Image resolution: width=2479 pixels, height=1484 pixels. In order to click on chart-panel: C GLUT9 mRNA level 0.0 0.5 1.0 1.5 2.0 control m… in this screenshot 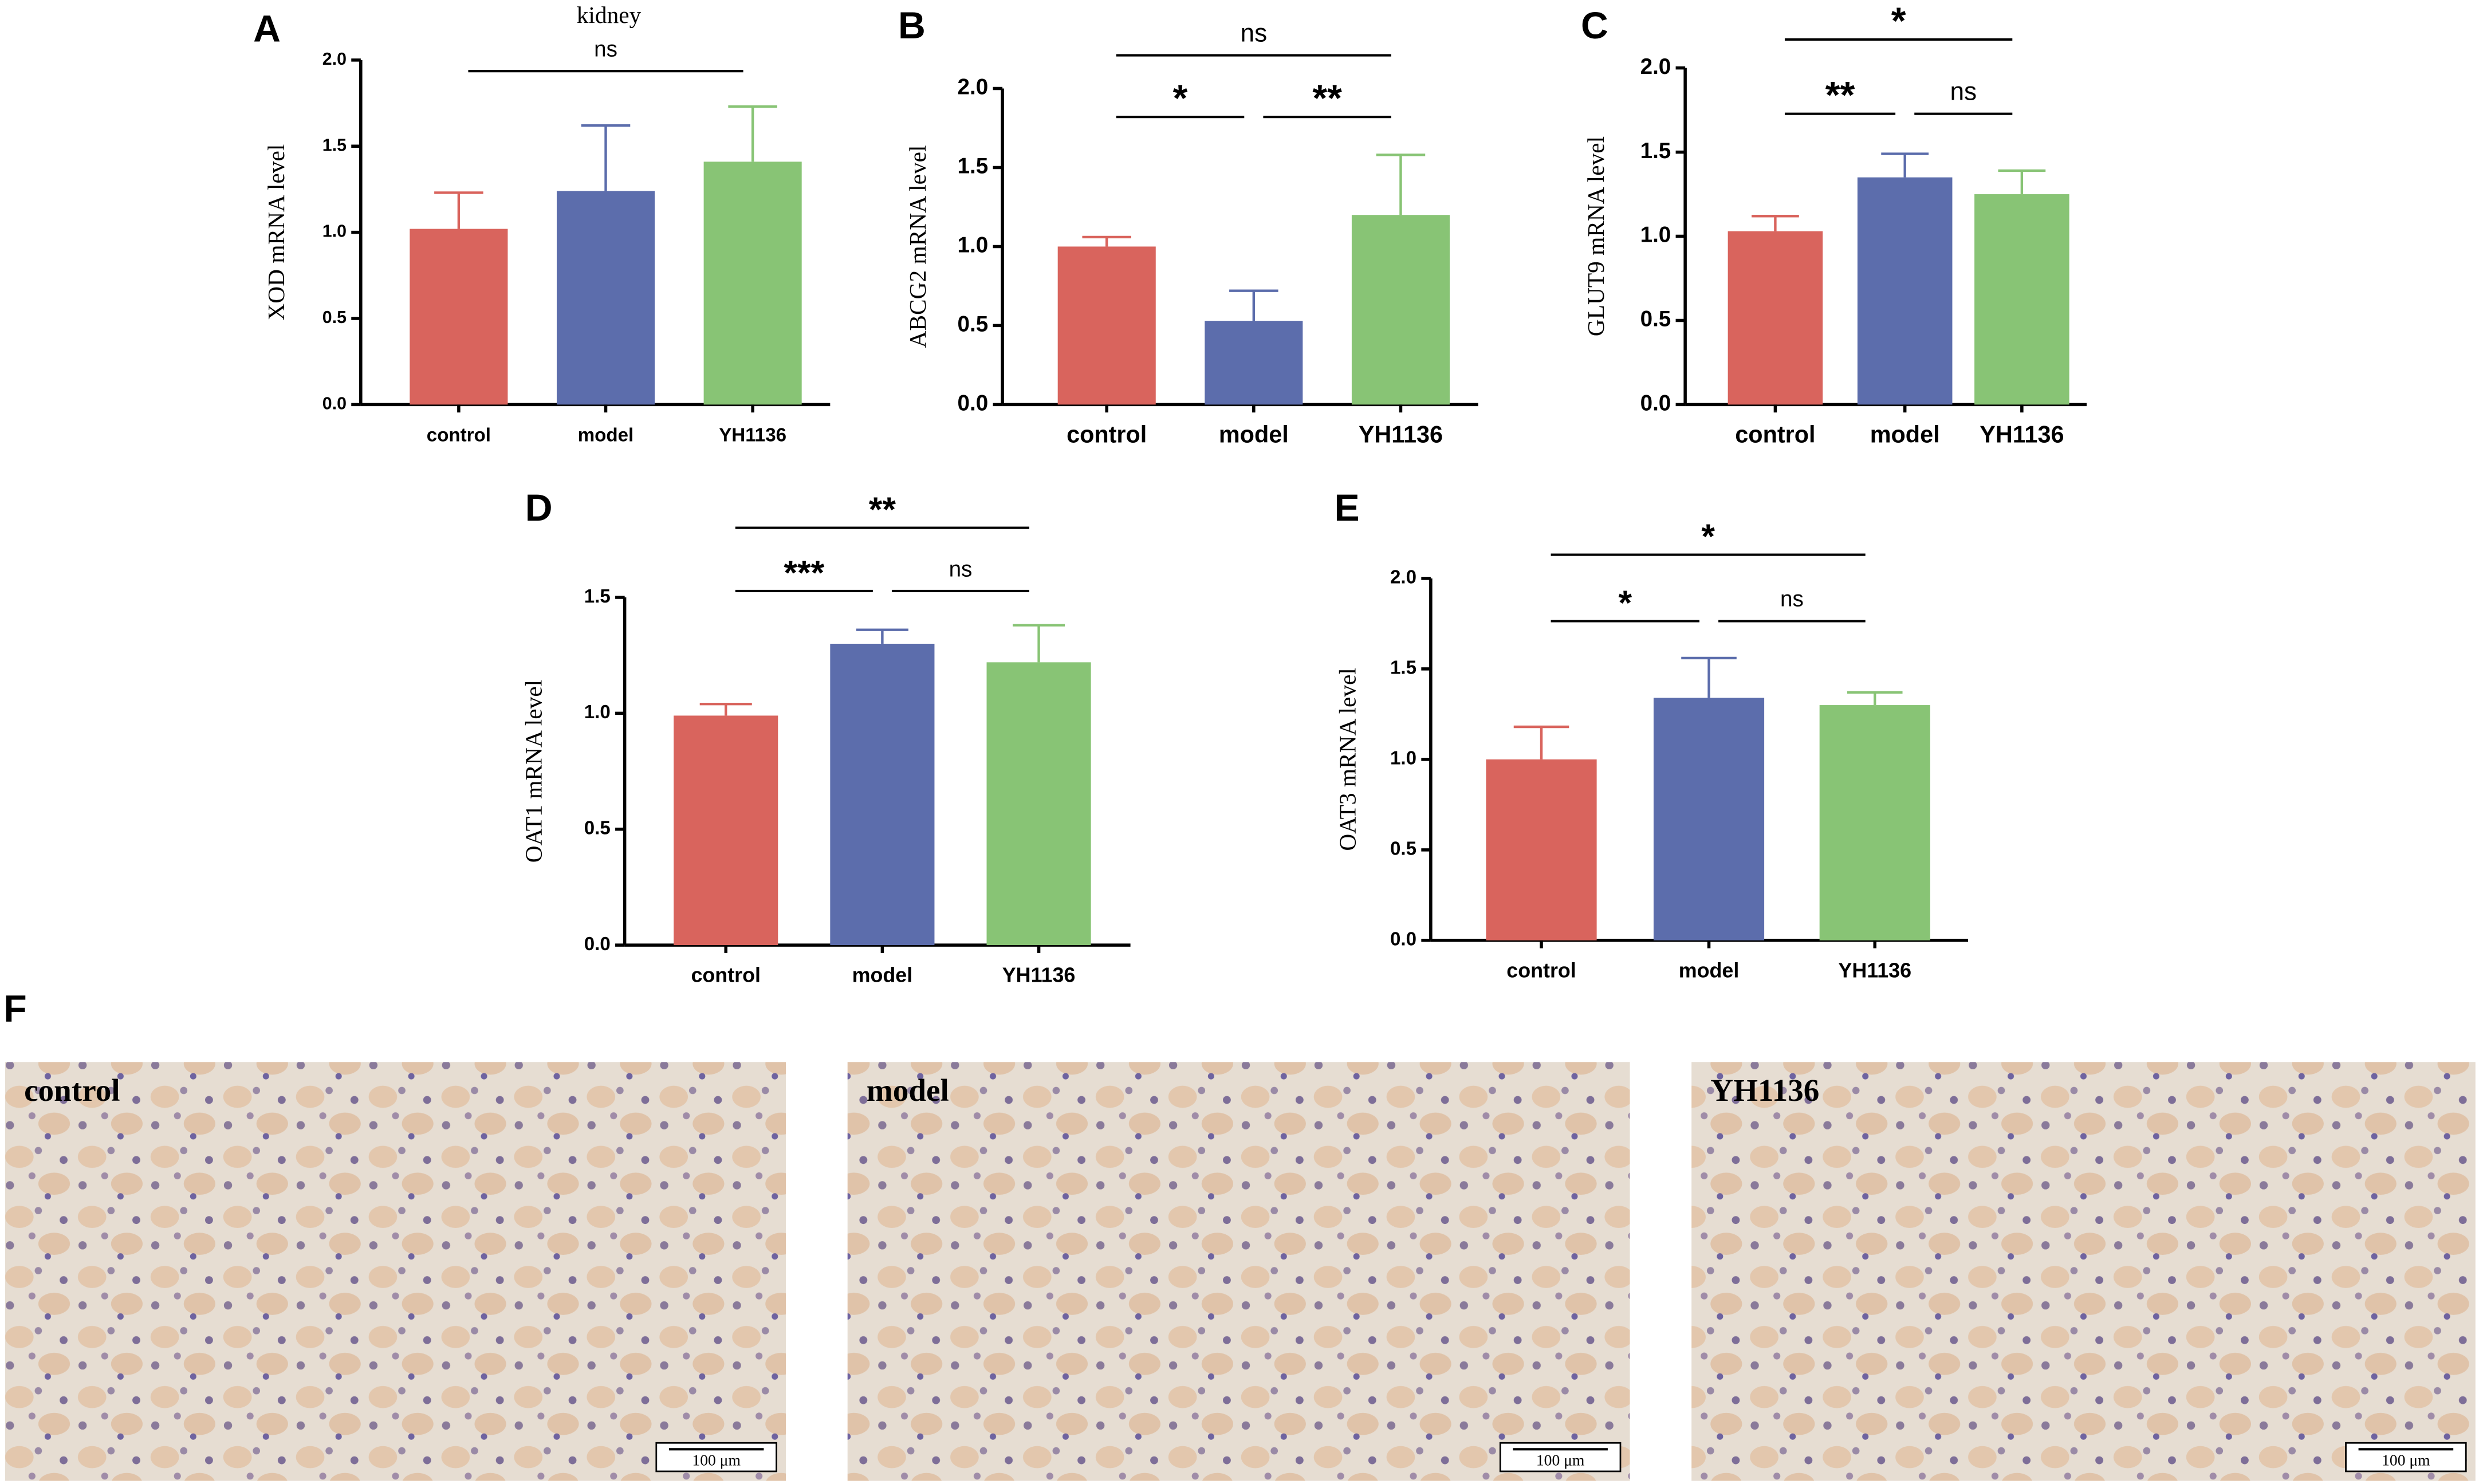, I will do `click(1834, 224)`.